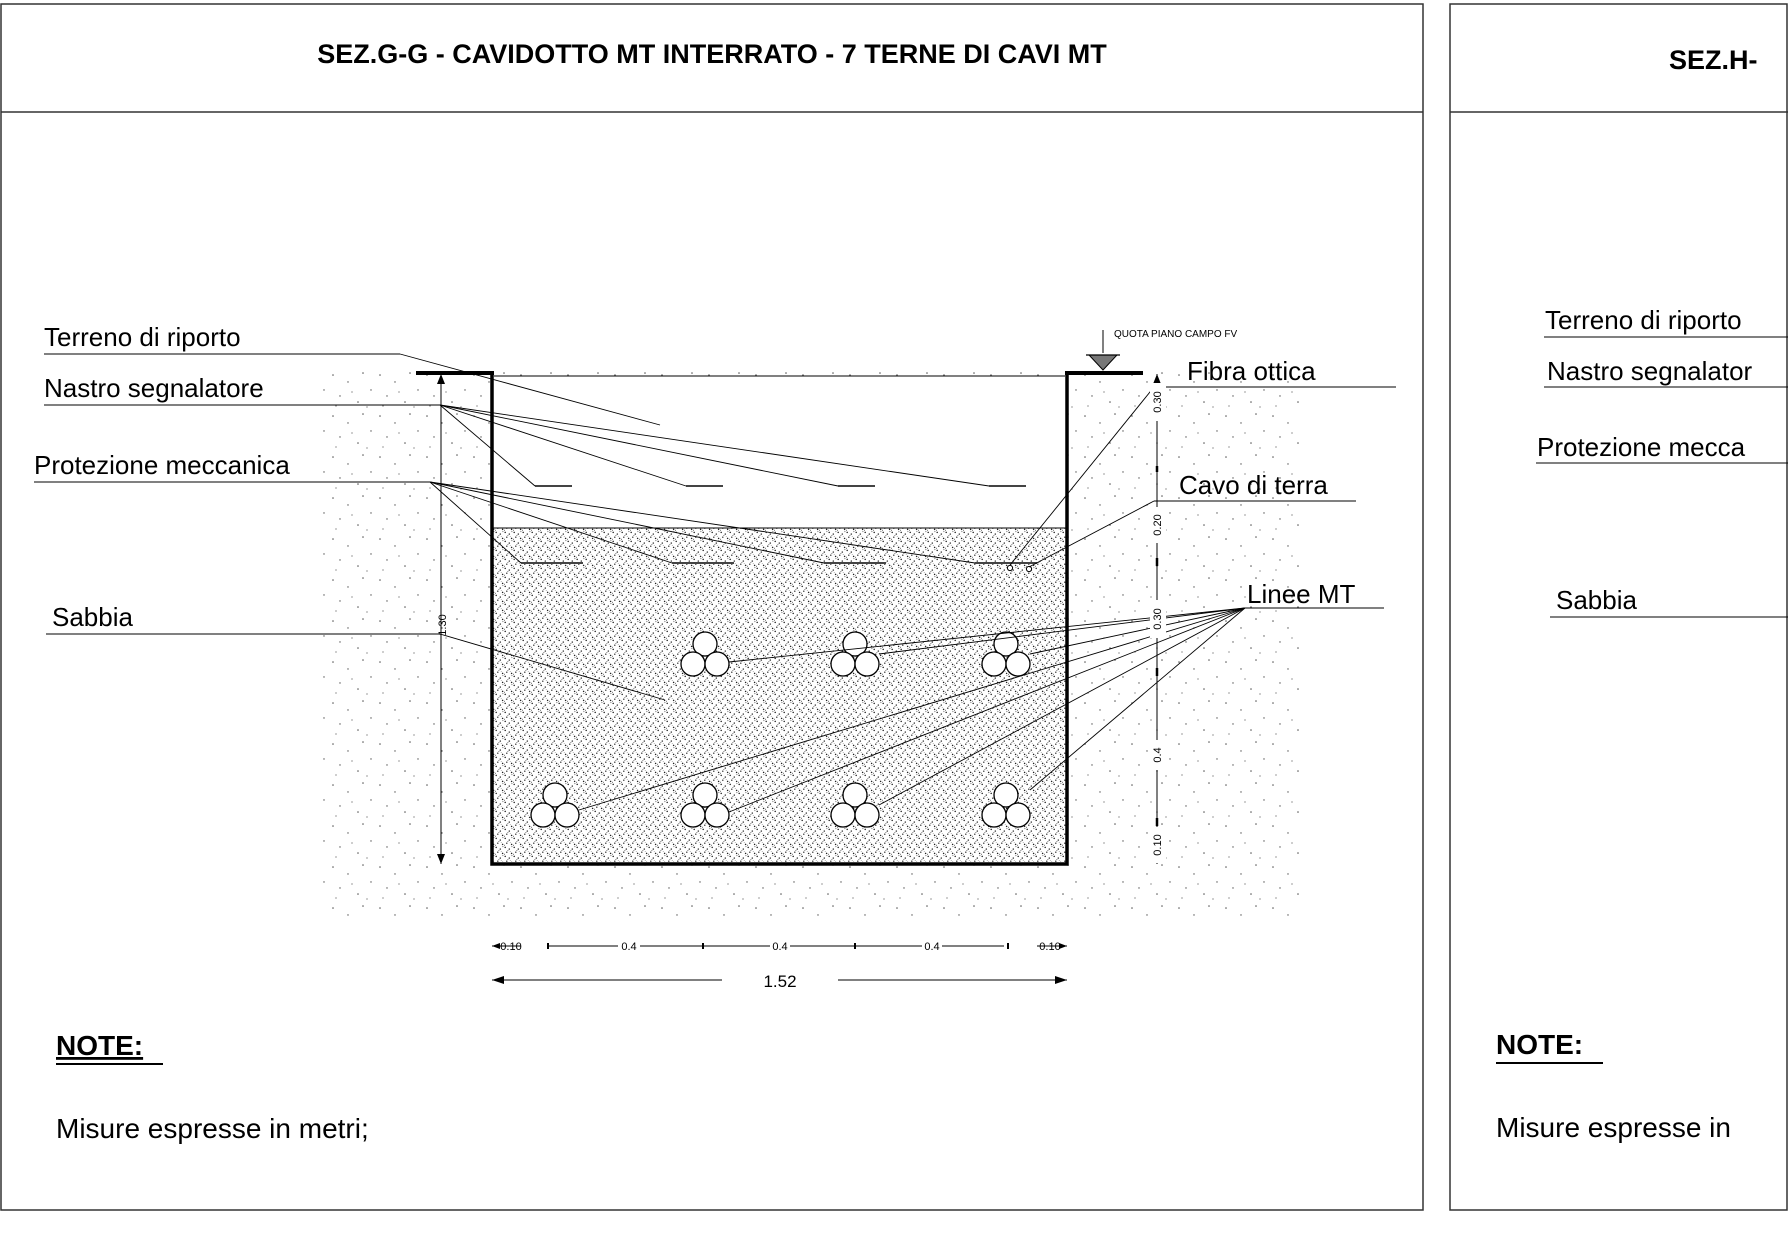 The height and width of the screenshot is (1236, 1788). I want to click on dim-width-span-1: 0.4, so click(628, 947).